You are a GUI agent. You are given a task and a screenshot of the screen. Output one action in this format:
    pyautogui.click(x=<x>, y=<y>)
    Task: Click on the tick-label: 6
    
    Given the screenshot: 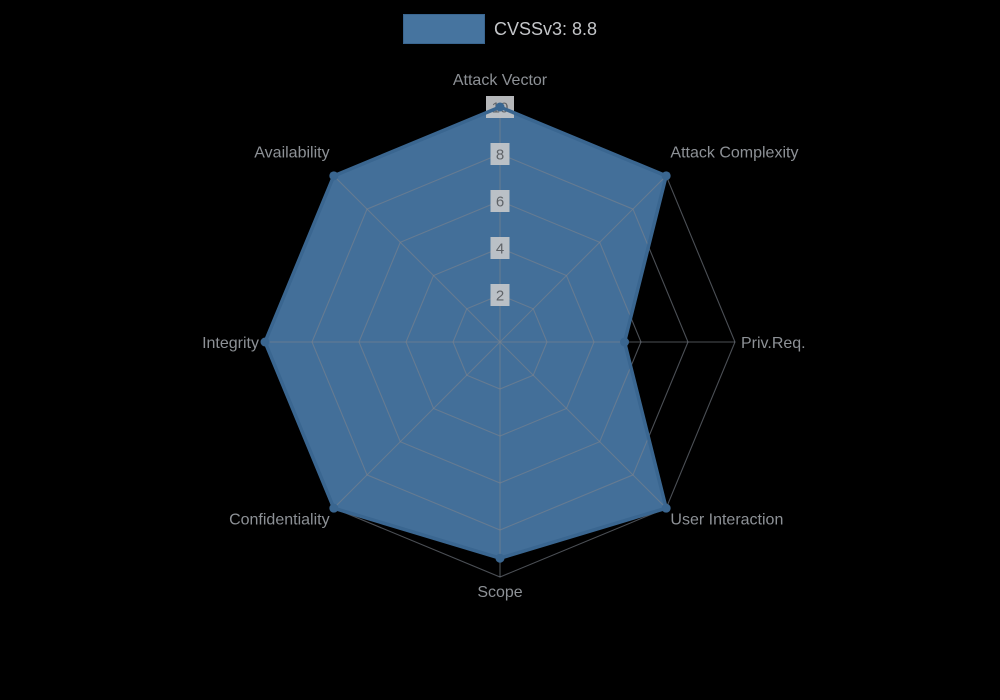 What is the action you would take?
    pyautogui.click(x=500, y=202)
    